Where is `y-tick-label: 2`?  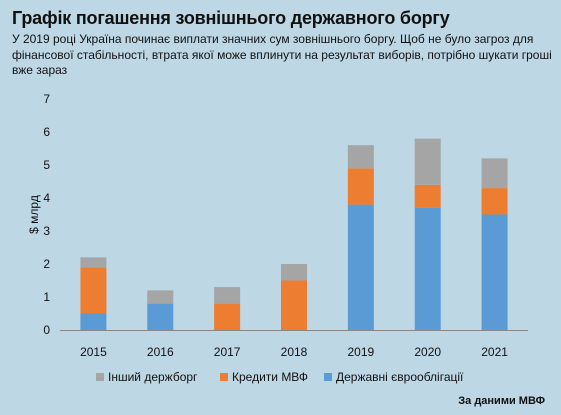
y-tick-label: 2 is located at coordinates (46, 264).